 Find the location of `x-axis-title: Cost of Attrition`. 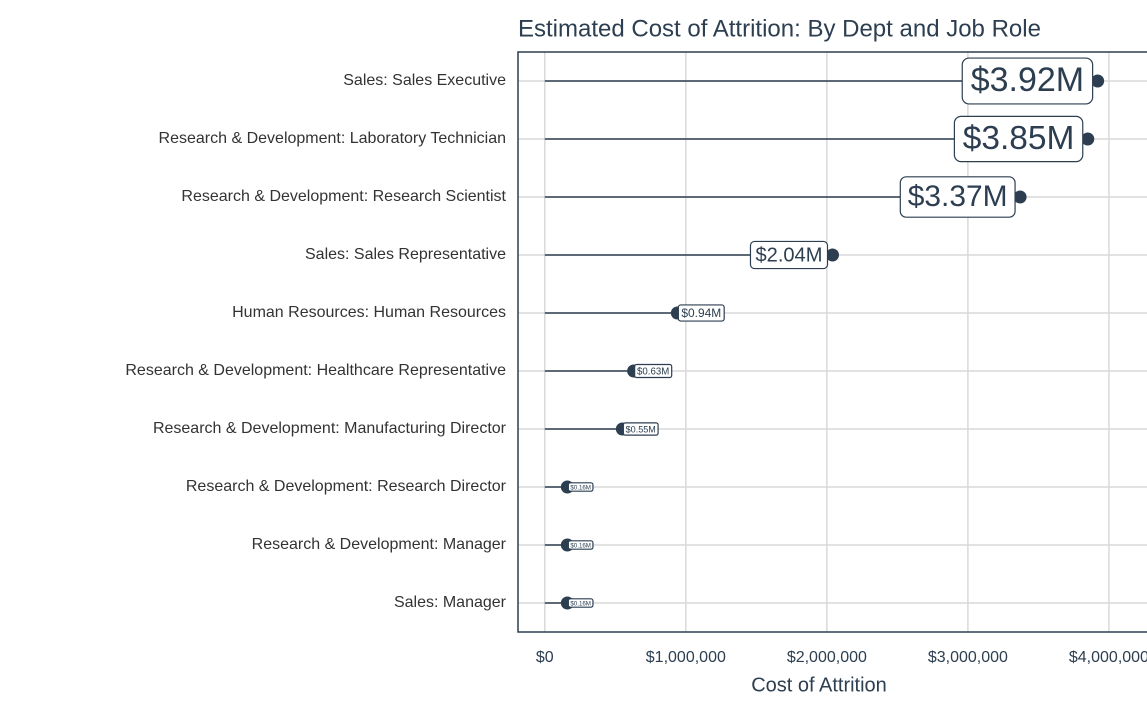

x-axis-title: Cost of Attrition is located at coordinates (819, 685).